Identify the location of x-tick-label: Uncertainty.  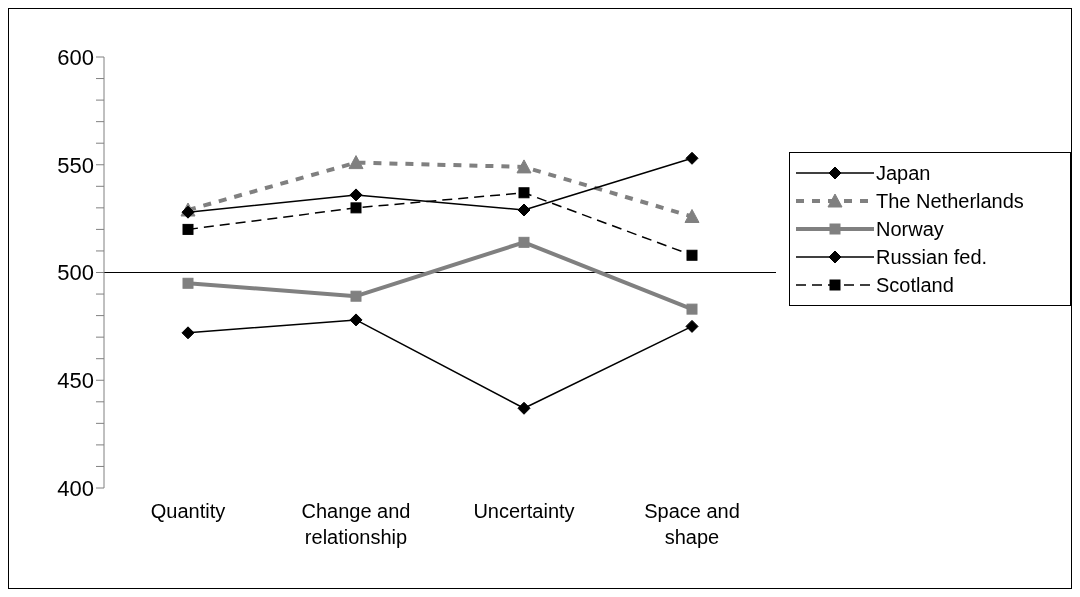
(524, 511).